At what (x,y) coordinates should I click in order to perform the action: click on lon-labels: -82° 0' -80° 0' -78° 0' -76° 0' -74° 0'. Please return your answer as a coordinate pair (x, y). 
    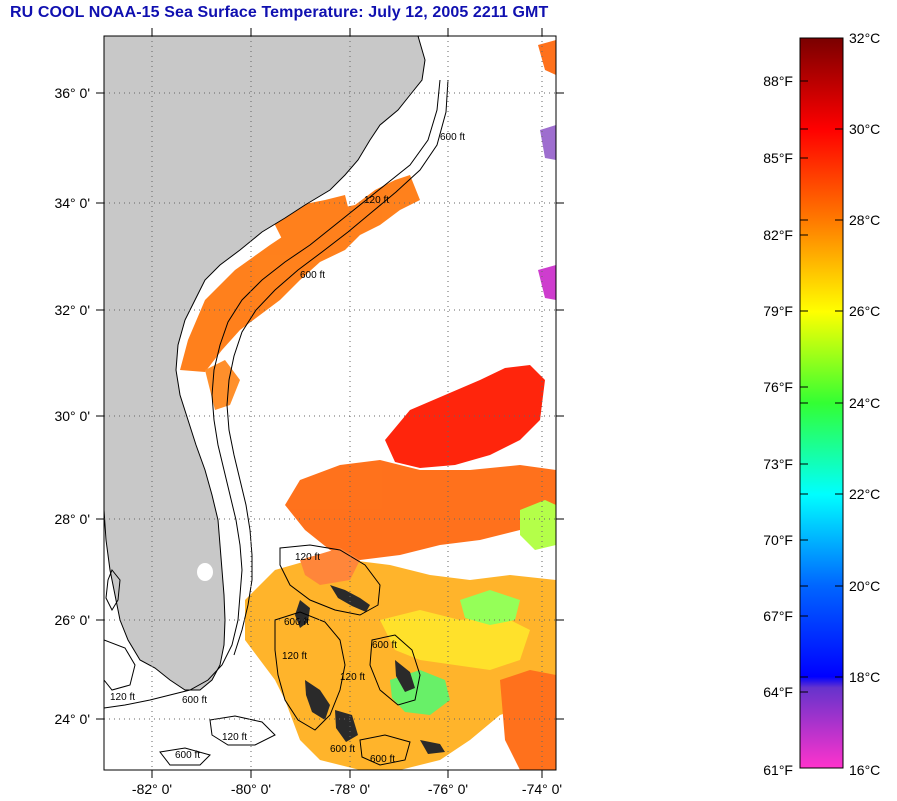
    Looking at the image, I should click on (347, 789).